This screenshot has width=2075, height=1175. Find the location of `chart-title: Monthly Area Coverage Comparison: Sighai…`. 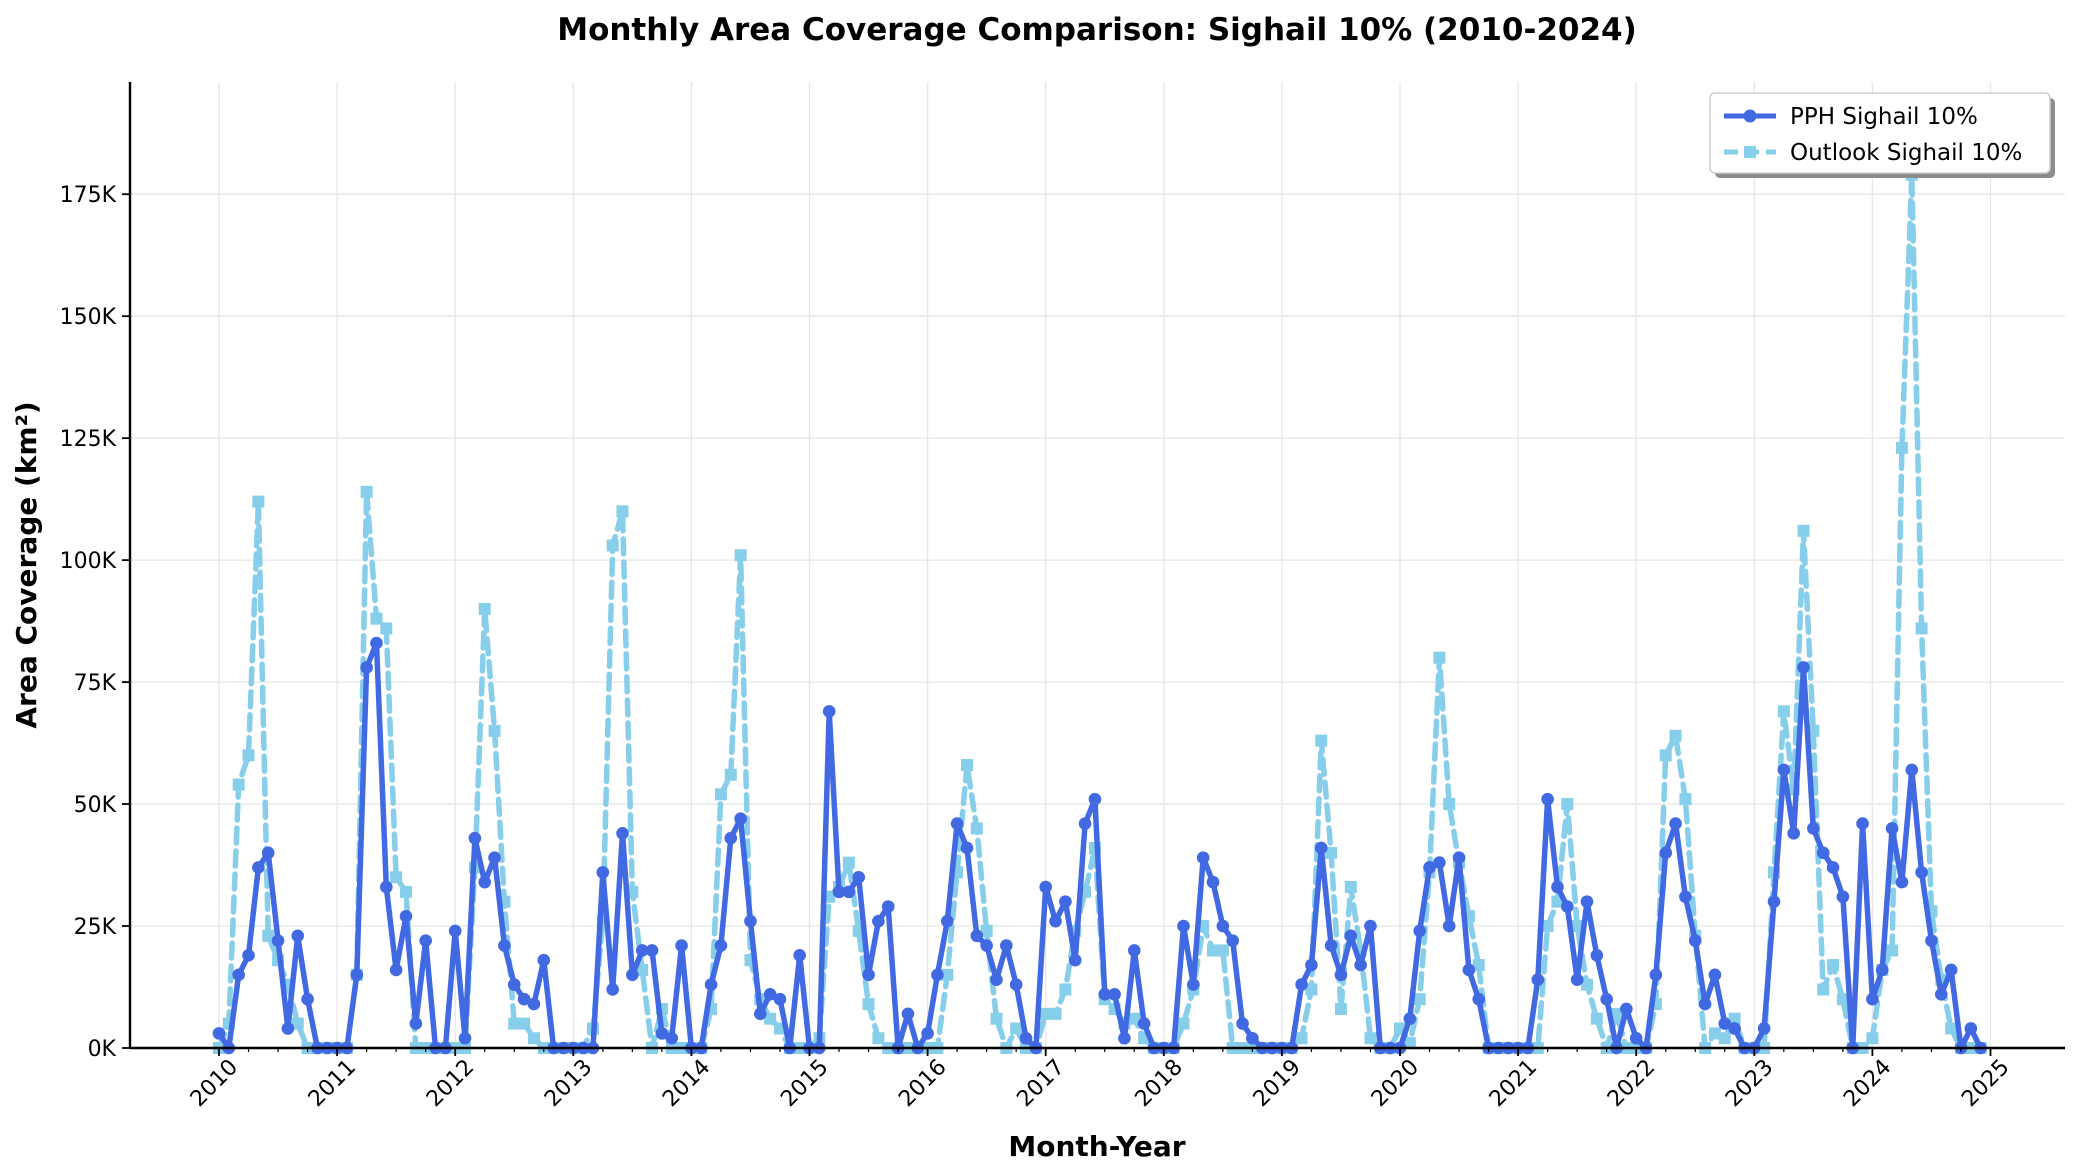

chart-title: Monthly Area Coverage Comparison: Sighai… is located at coordinates (1097, 30).